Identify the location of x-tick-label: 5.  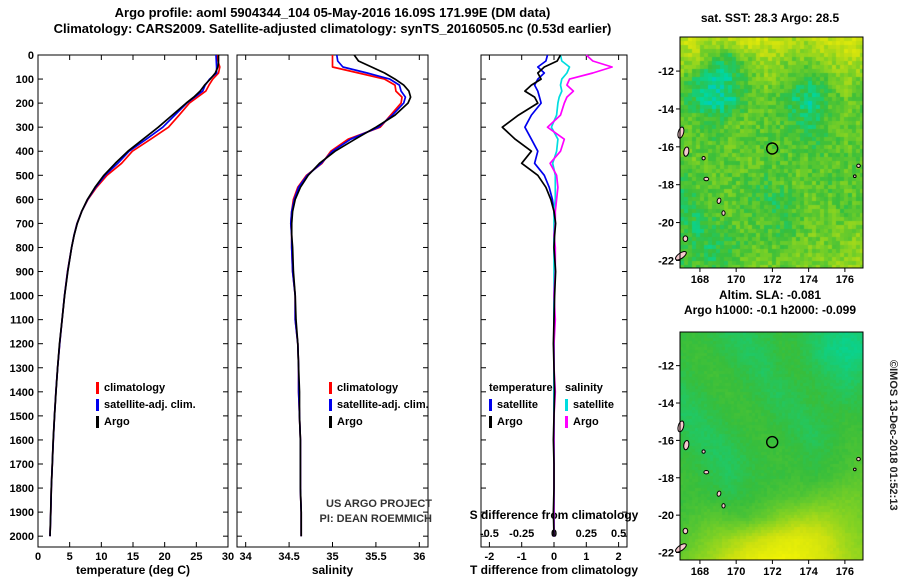
(70, 557).